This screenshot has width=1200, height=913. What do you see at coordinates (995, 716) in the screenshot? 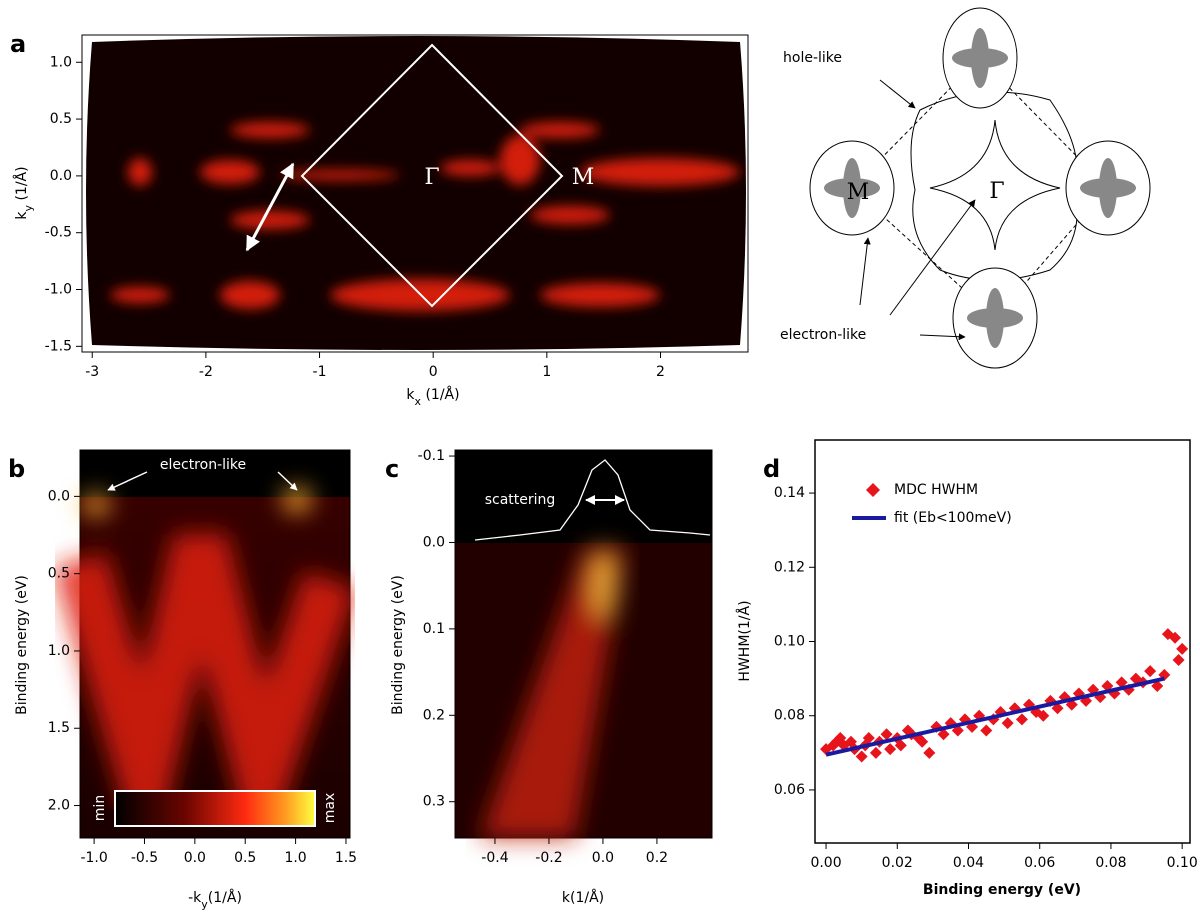
I see `fit-line` at bounding box center [995, 716].